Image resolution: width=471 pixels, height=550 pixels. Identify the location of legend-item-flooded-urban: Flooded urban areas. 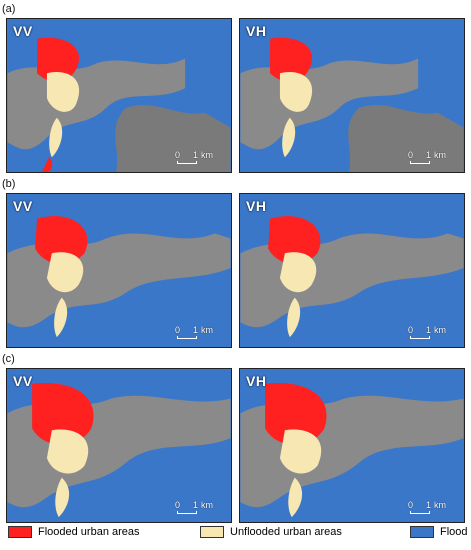
(74, 532).